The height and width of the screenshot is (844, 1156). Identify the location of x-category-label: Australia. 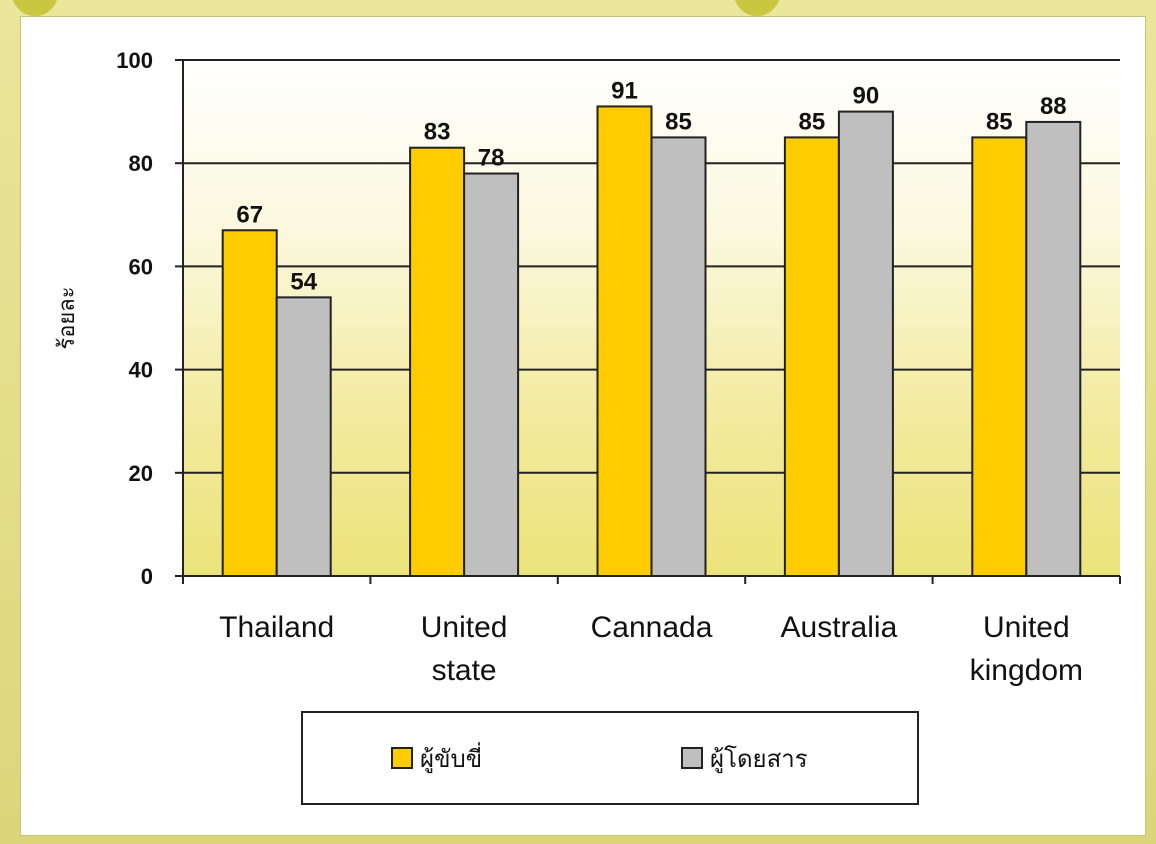
(839, 627).